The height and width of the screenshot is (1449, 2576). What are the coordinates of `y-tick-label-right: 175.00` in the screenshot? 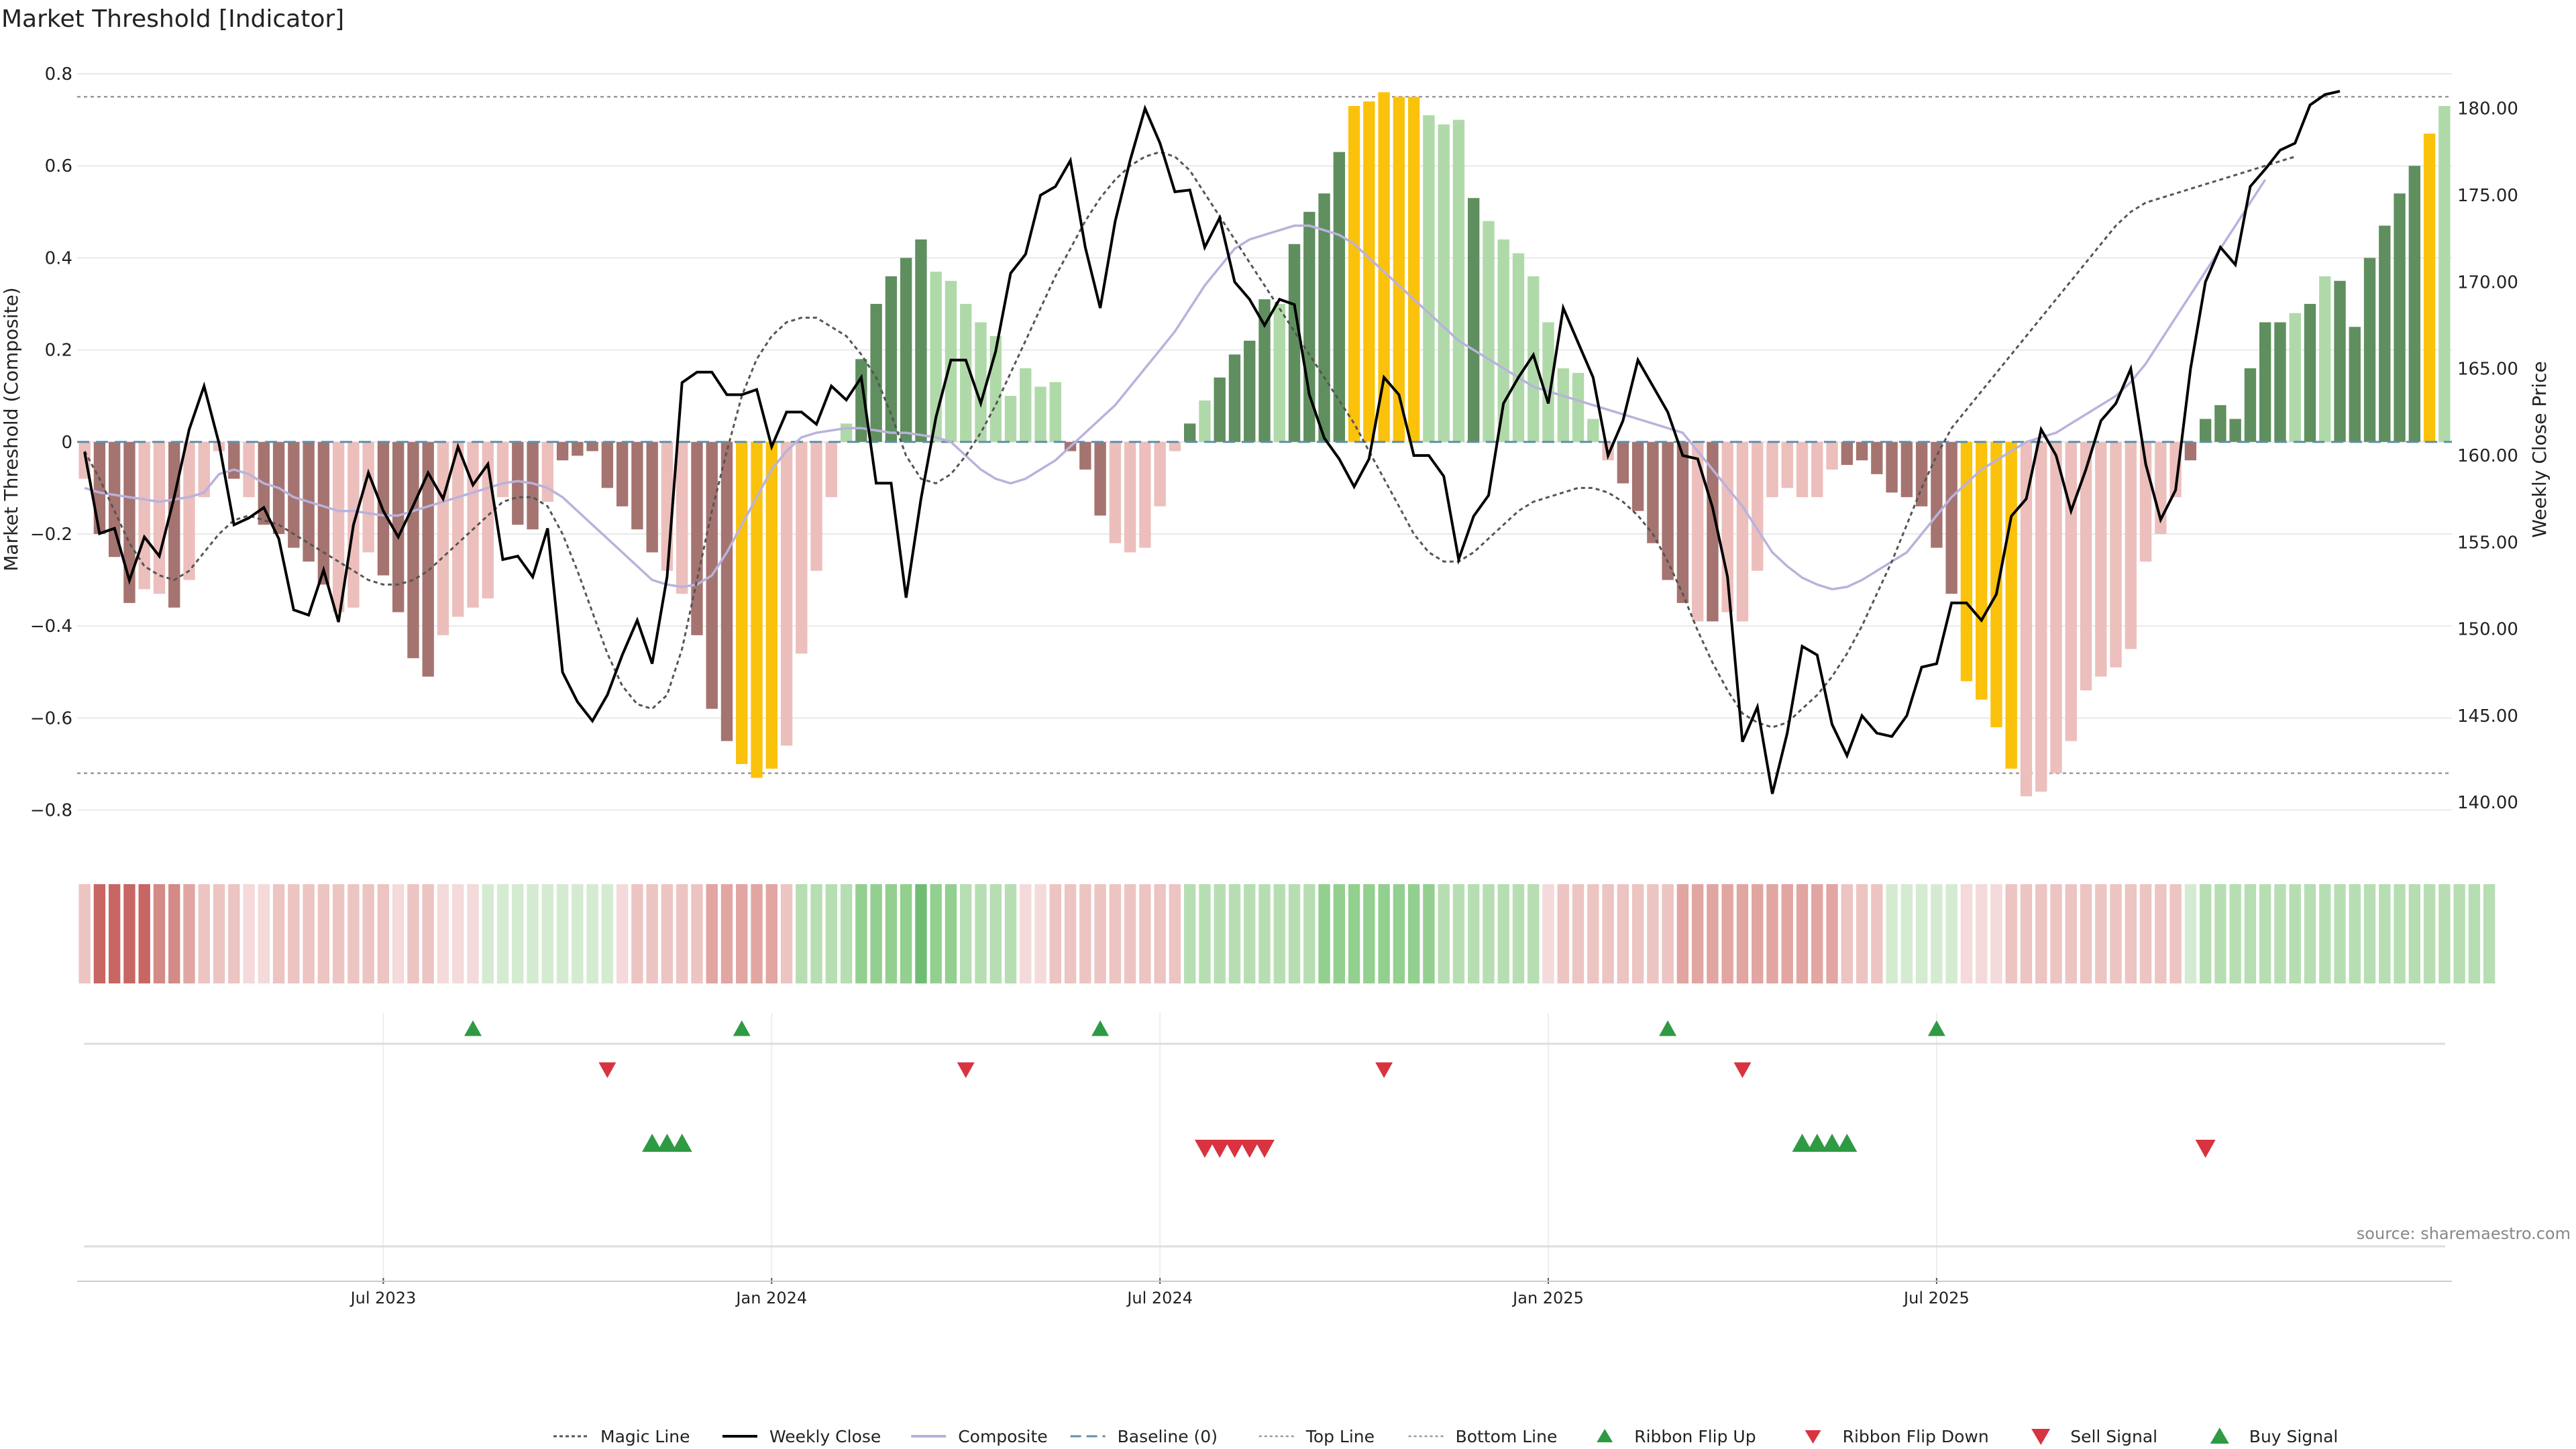 It's located at (2487, 196).